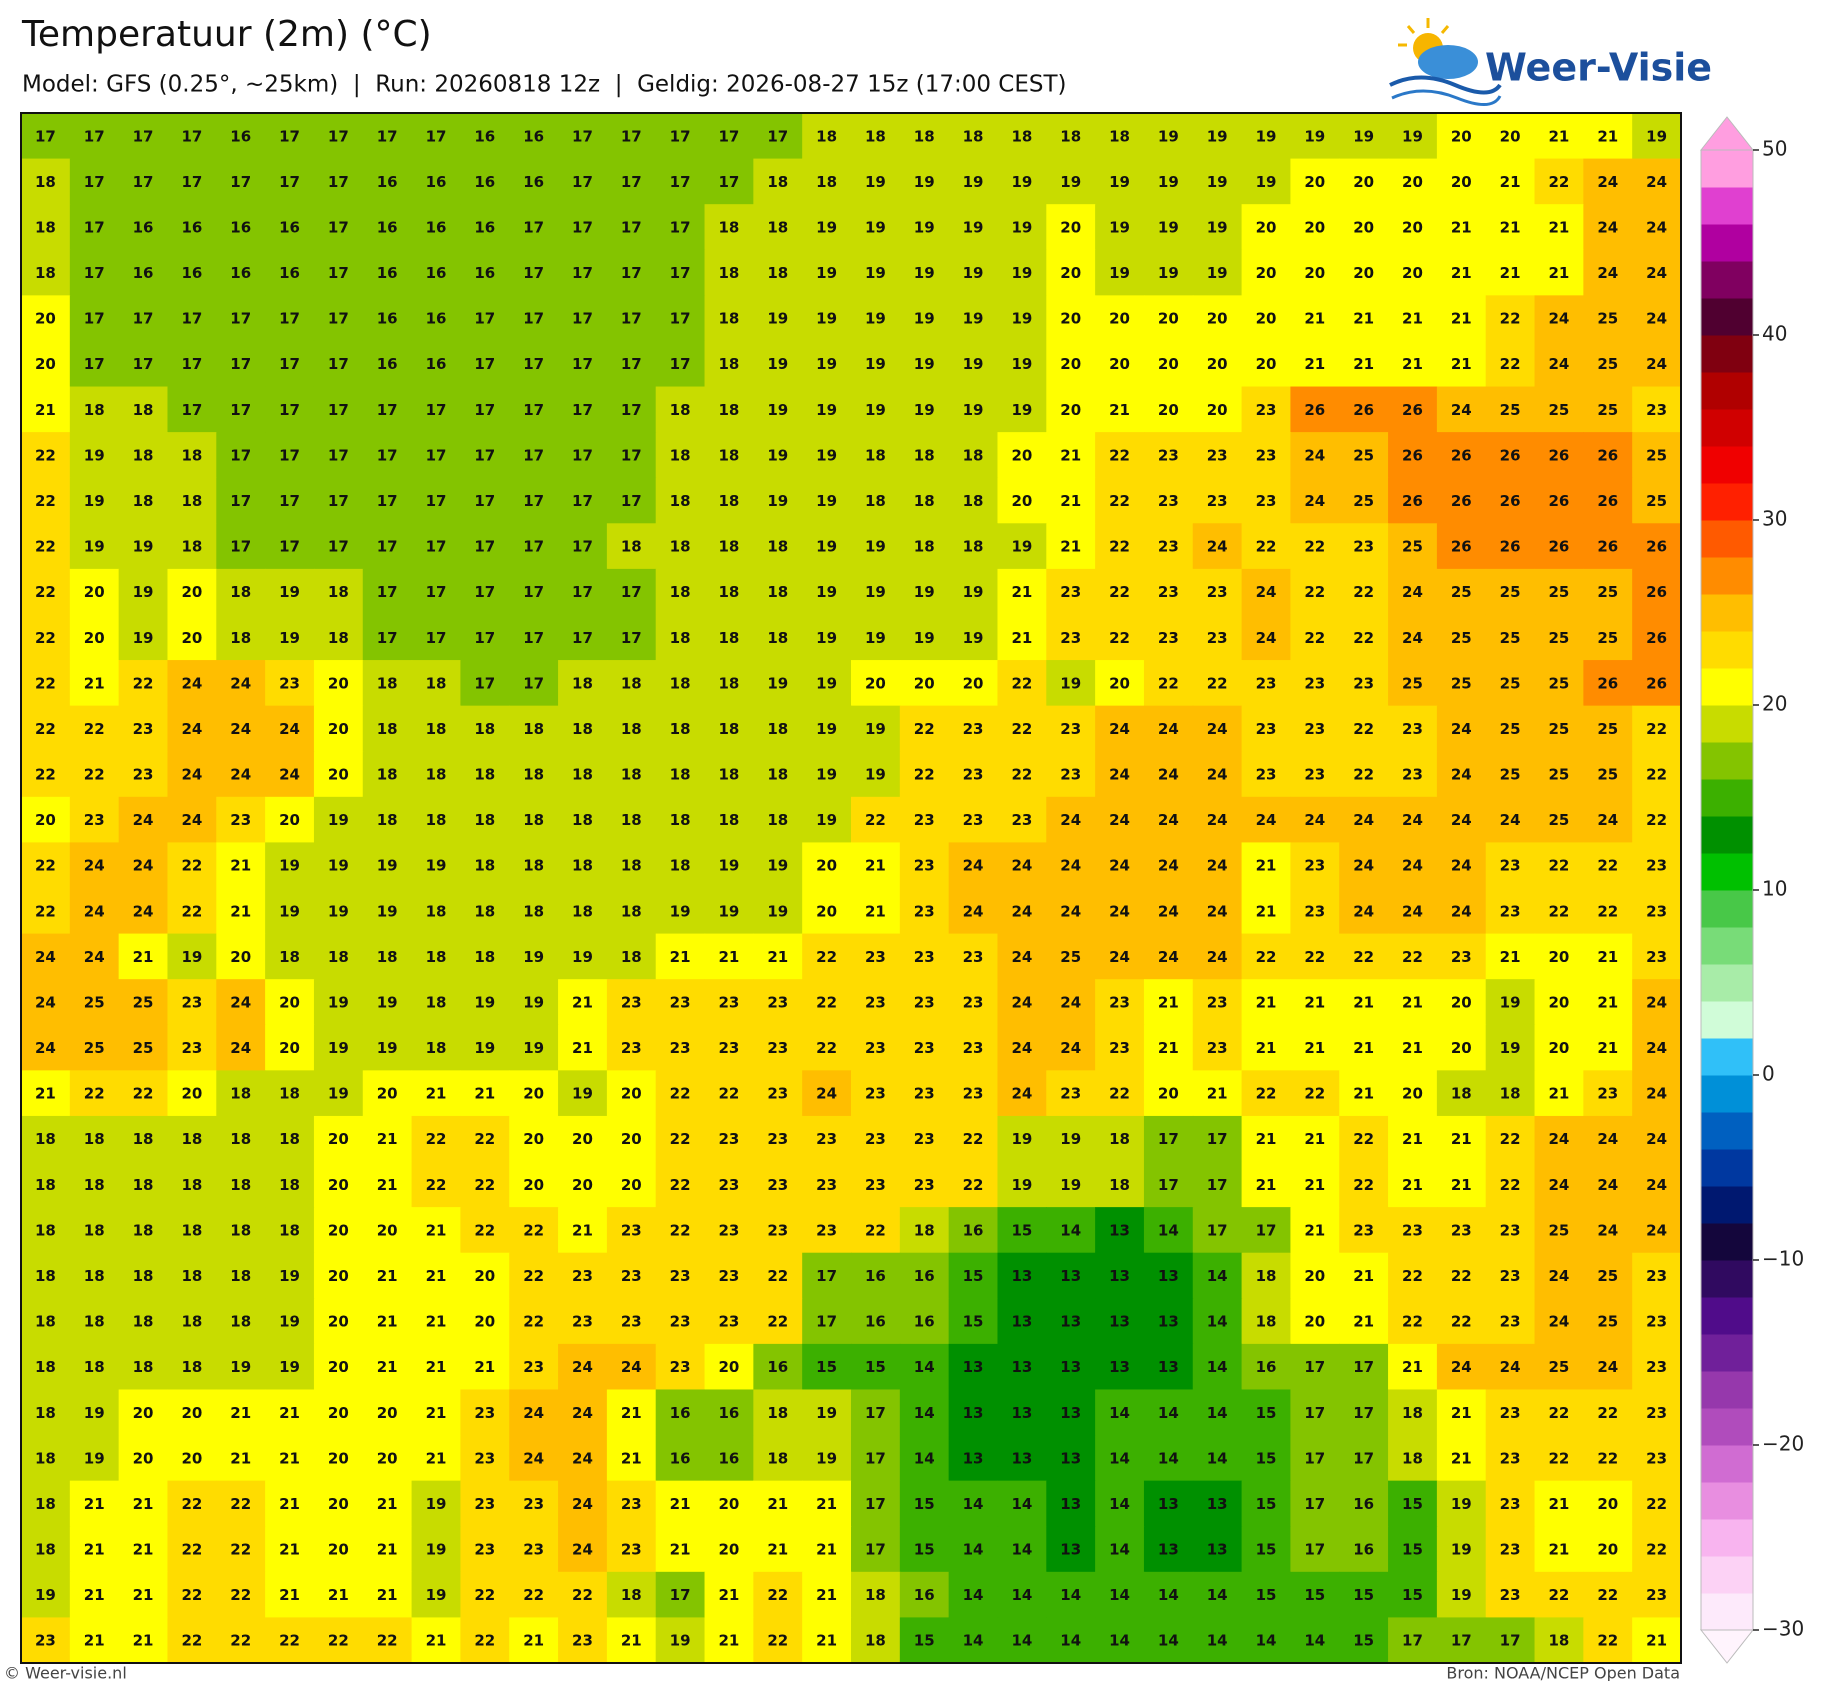 Image resolution: width=1824 pixels, height=1685 pixels. What do you see at coordinates (1266, 1641) in the screenshot?
I see `temperature-value: 14` at bounding box center [1266, 1641].